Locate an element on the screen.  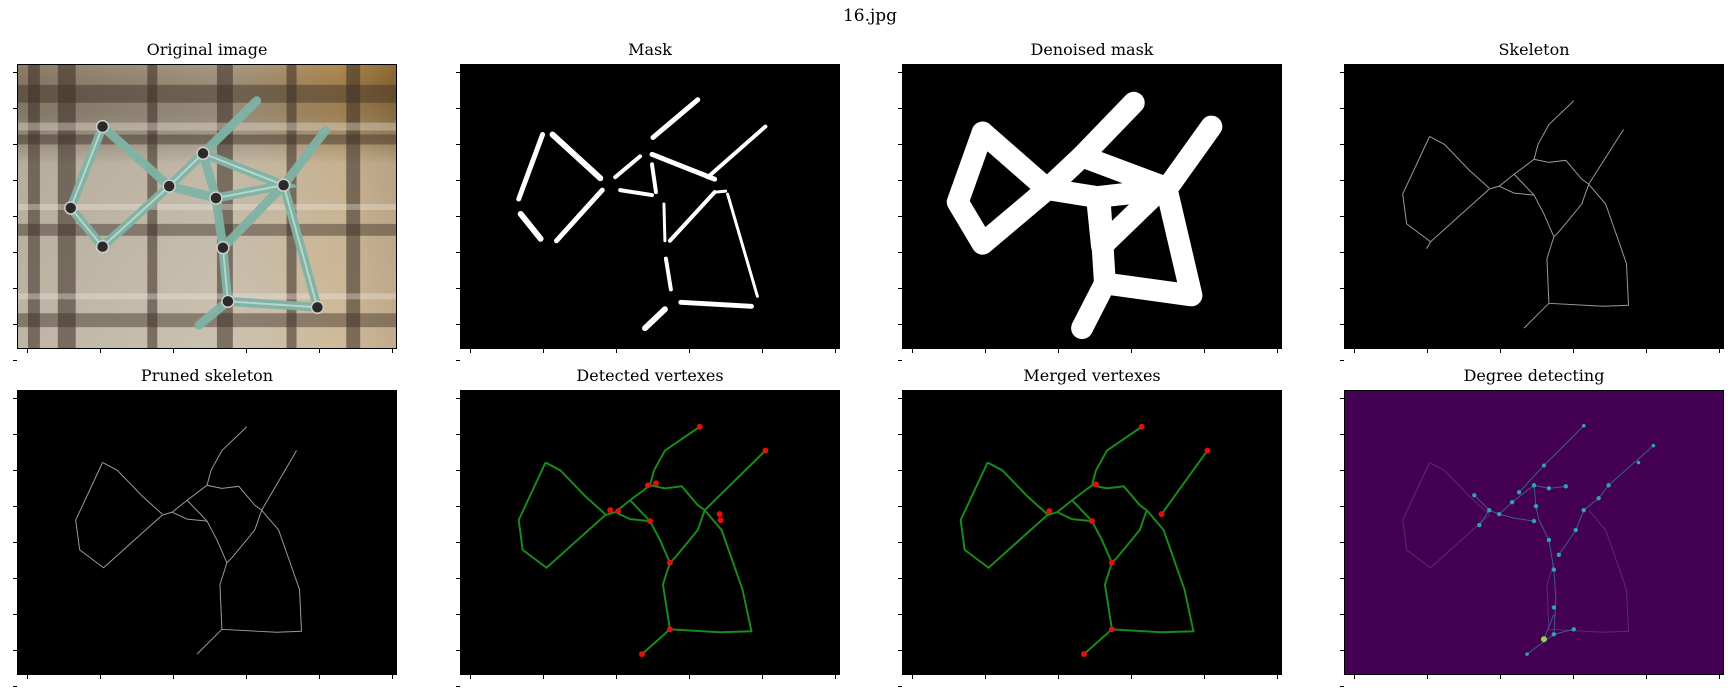
panel-title-degree: Degree detecting is located at coordinates (1534, 375).